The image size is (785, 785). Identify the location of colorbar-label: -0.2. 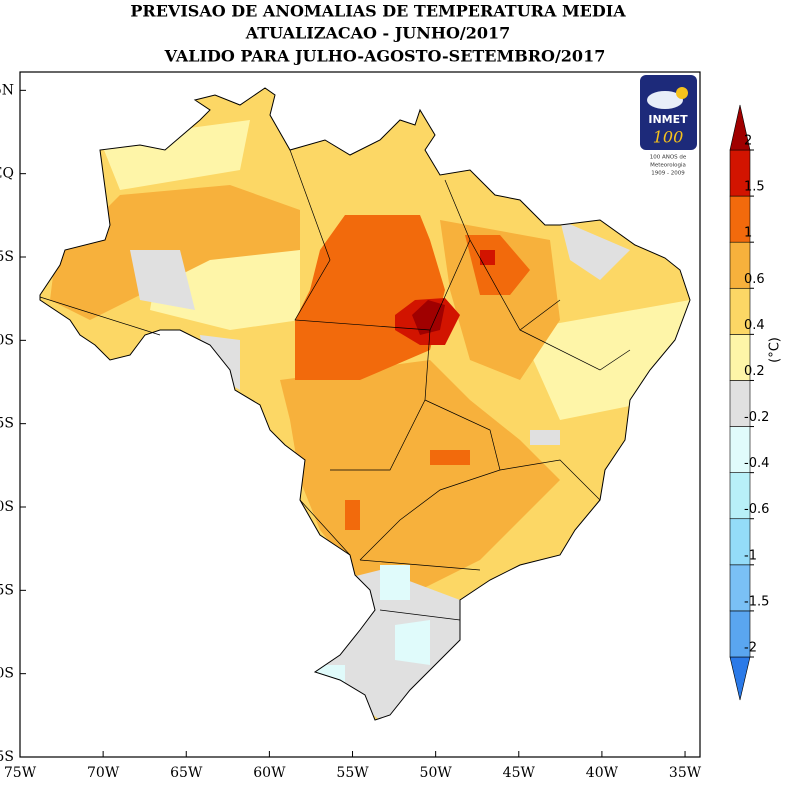
(756, 417).